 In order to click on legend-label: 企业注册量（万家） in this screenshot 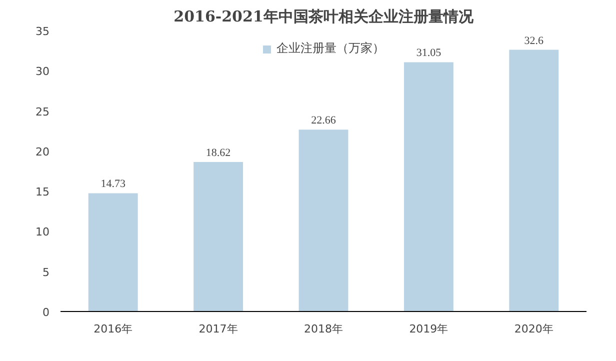, I will do `click(330, 48)`.